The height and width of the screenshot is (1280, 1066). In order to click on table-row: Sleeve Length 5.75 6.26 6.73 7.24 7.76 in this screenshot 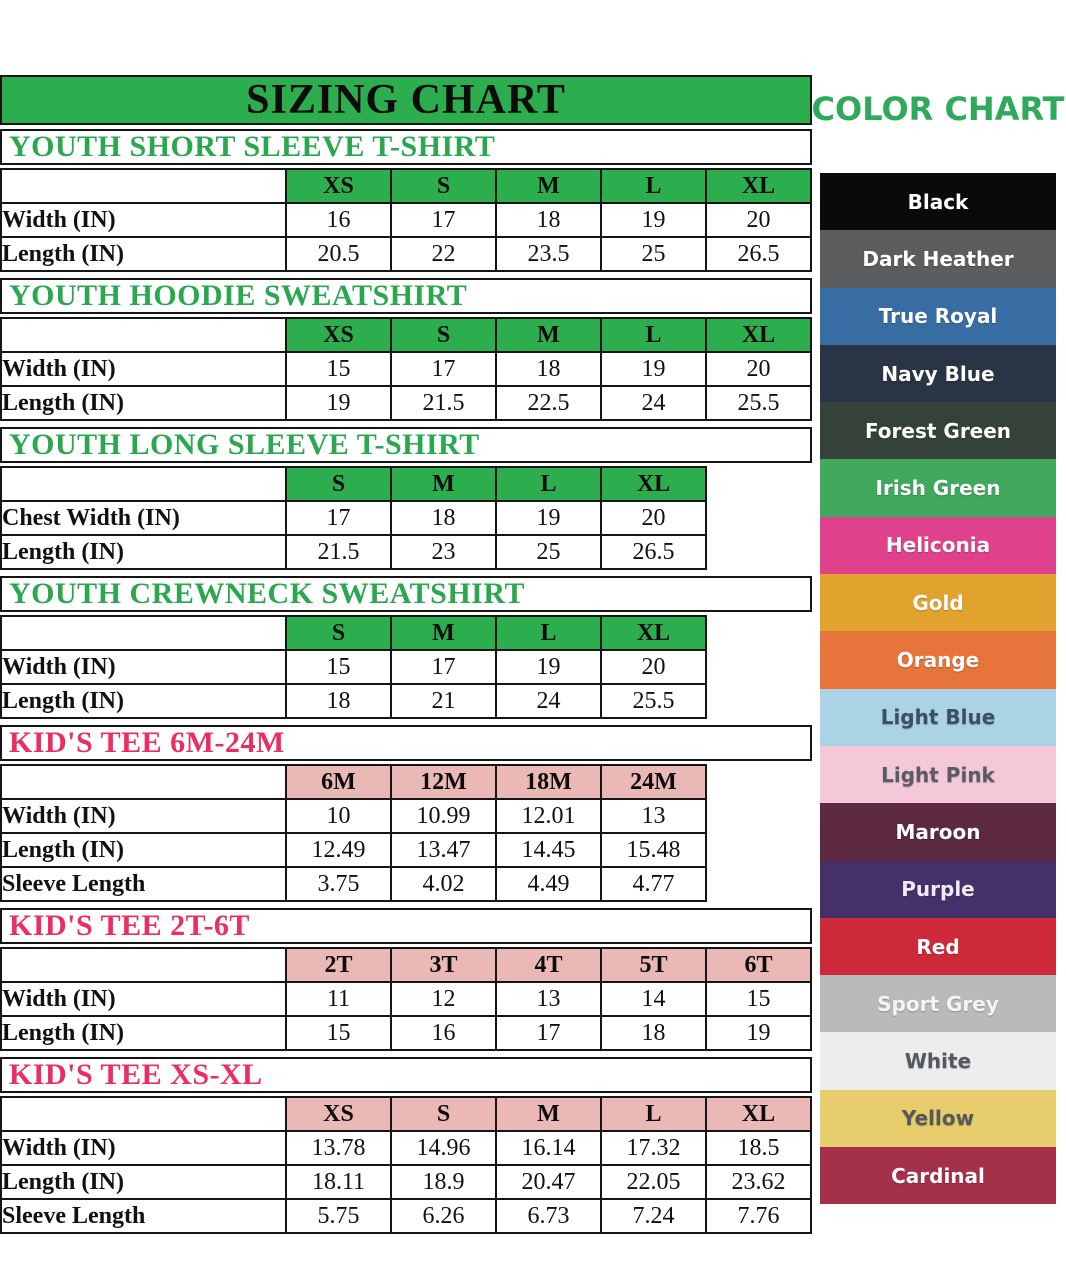, I will do `click(406, 1216)`.